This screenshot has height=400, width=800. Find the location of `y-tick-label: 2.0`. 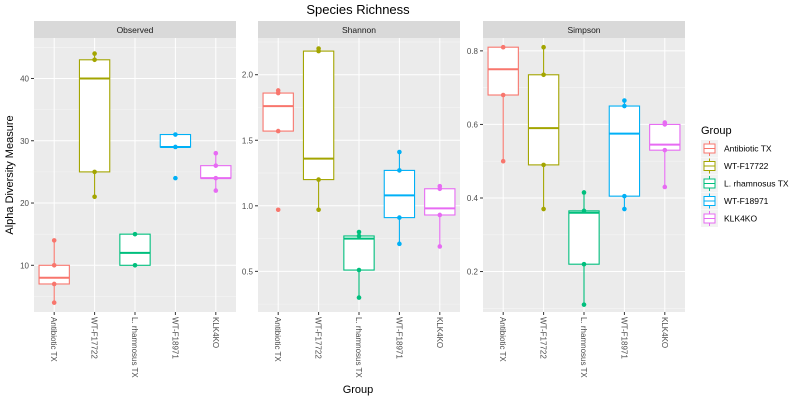

y-tick-label: 2.0 is located at coordinates (248, 75).